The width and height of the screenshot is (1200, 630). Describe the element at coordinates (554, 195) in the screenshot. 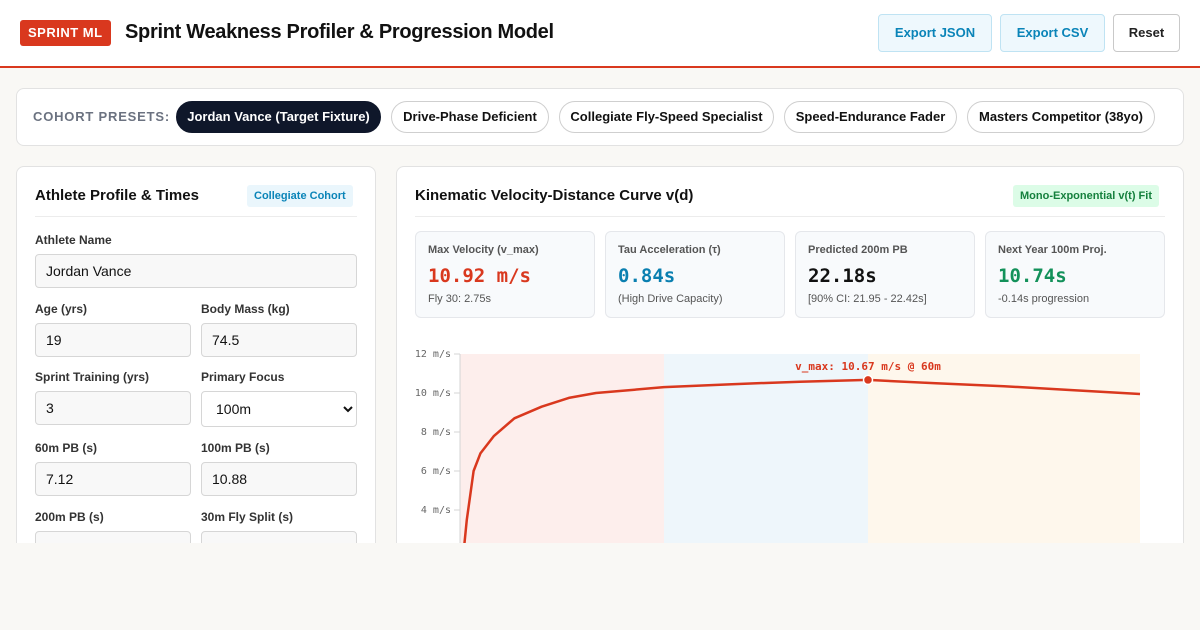

I see `curve-title: Kinematic Velocity-Distance Curve v(d)` at that location.